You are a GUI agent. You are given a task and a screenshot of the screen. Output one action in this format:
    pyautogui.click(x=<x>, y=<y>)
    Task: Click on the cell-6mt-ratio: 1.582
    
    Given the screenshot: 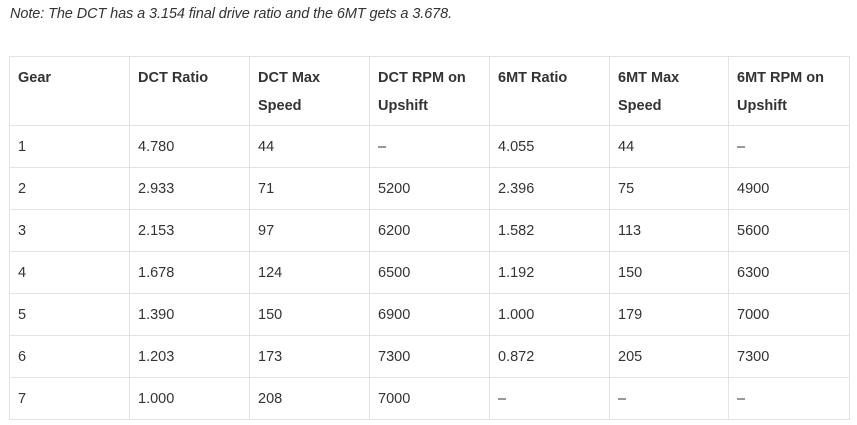 What is the action you would take?
    pyautogui.click(x=549, y=230)
    